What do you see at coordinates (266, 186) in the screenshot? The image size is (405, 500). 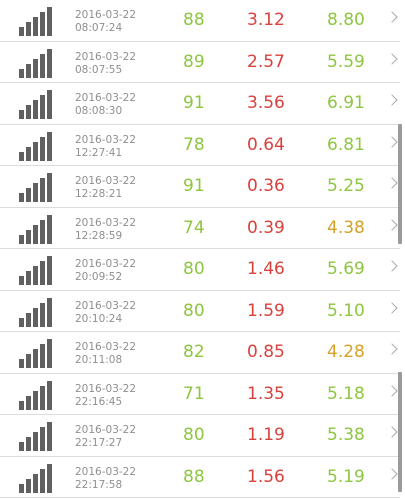 I see `value-2: 0.36` at bounding box center [266, 186].